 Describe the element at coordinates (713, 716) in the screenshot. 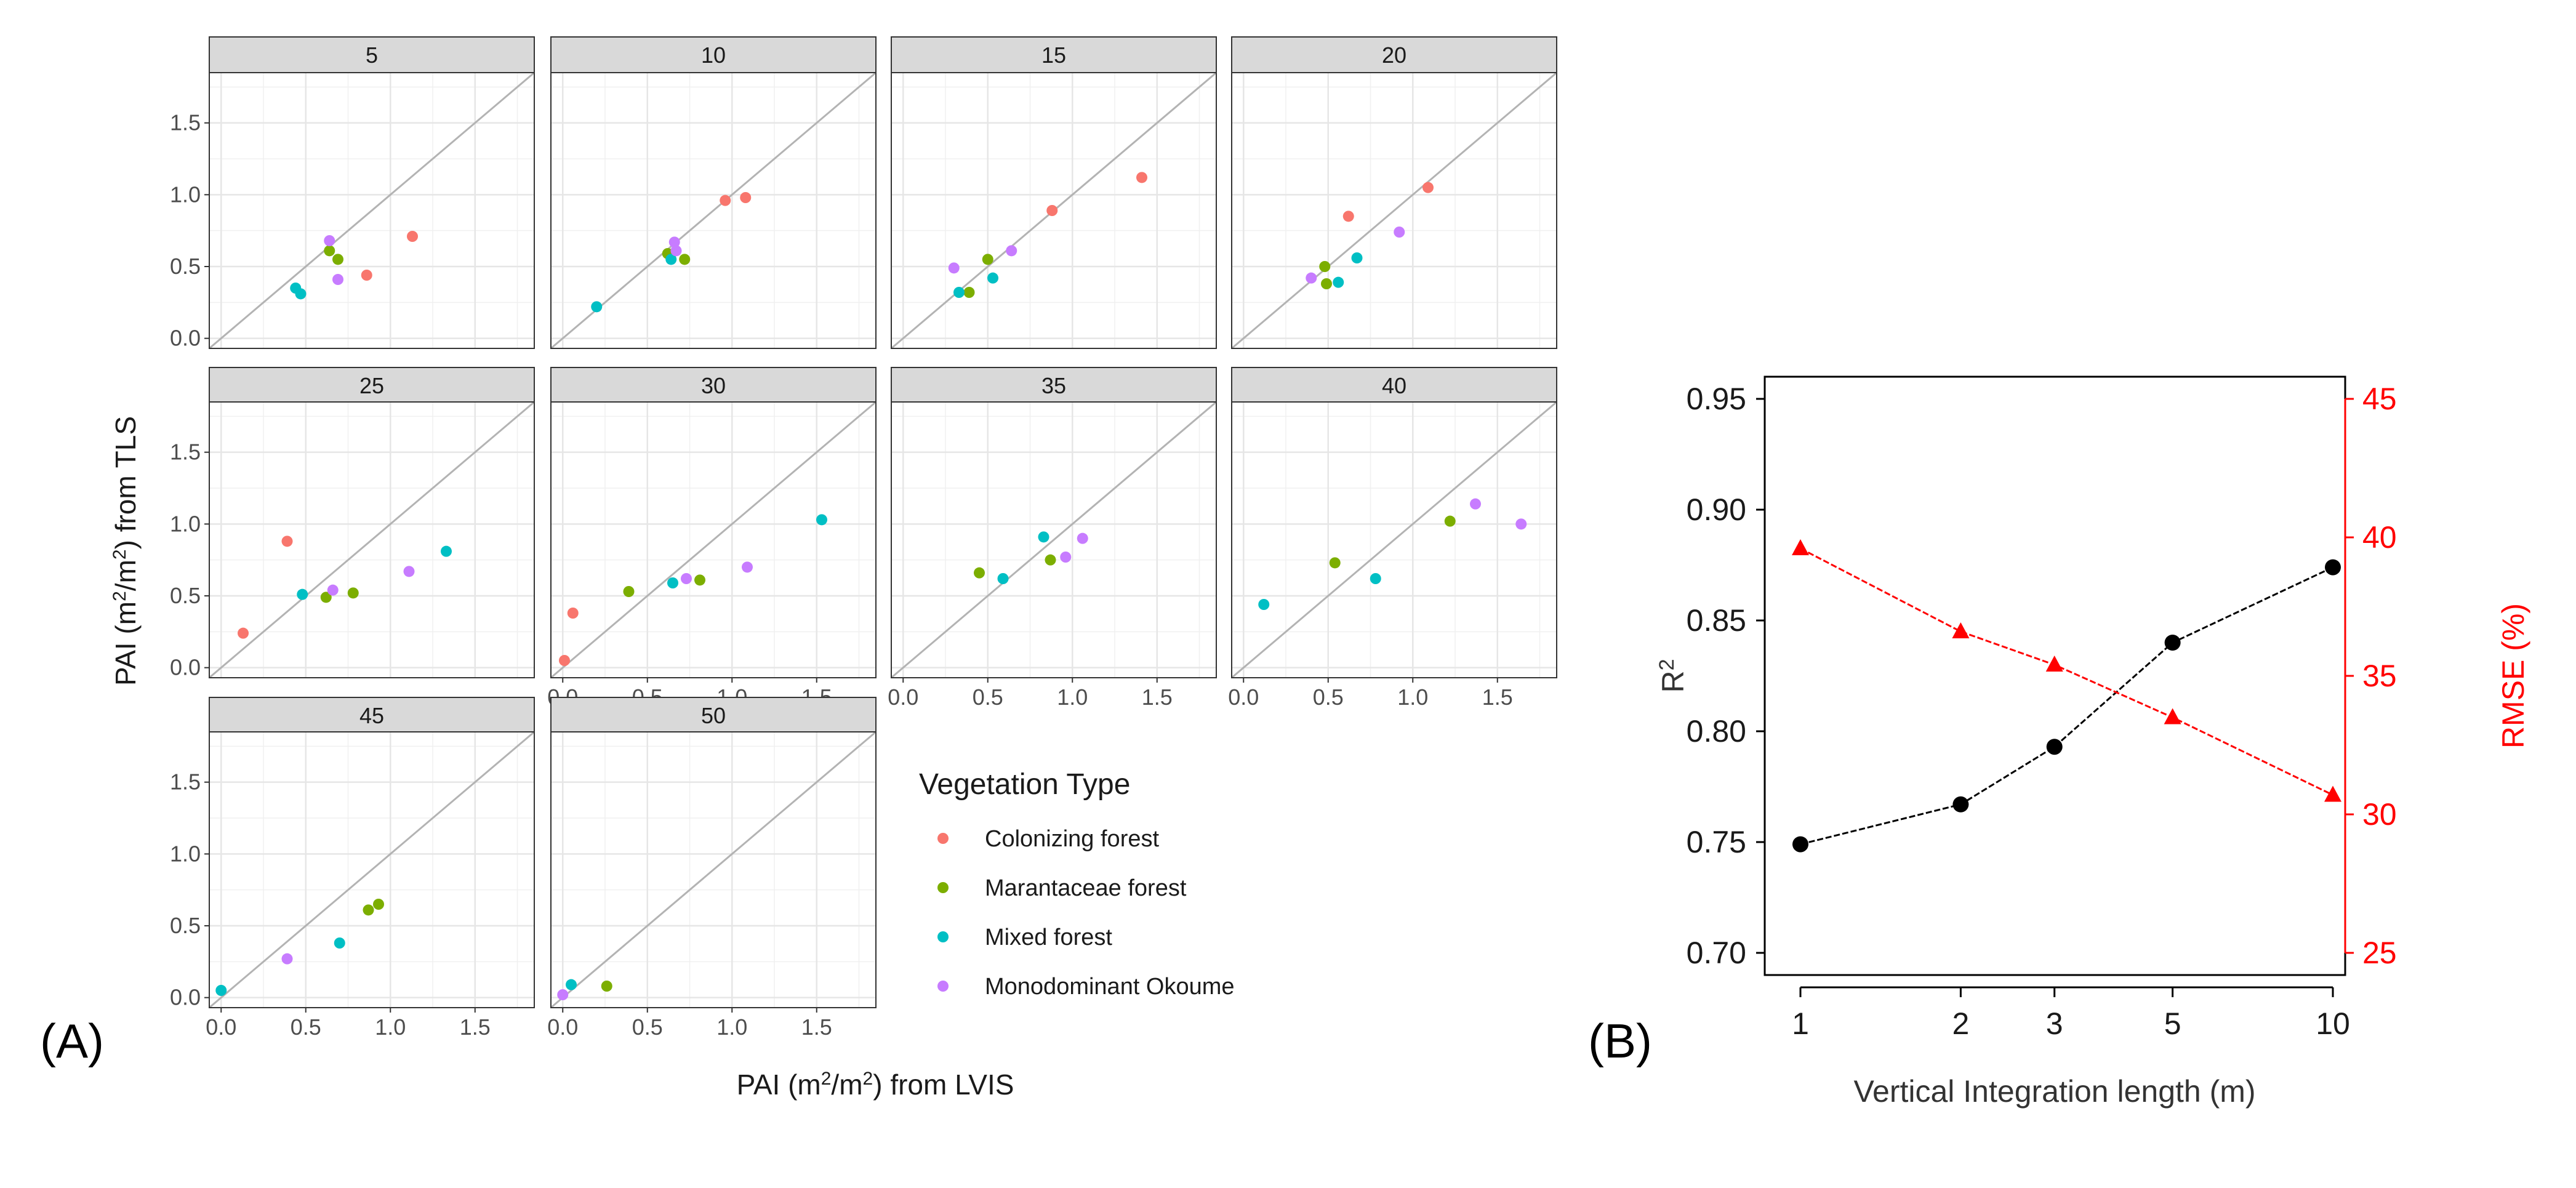

I see `facet-strip-label: 50` at that location.